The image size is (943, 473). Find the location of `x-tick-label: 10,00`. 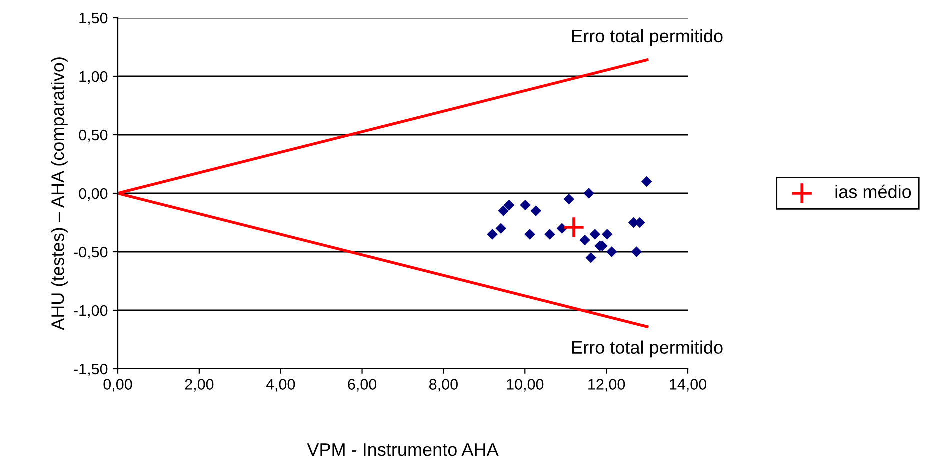

x-tick-label: 10,00 is located at coordinates (525, 385).